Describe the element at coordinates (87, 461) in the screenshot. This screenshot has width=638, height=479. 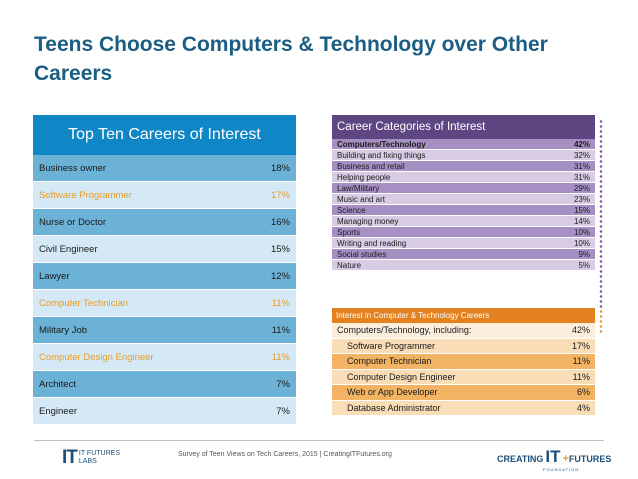
I see `logo-line-2: LABS` at that location.